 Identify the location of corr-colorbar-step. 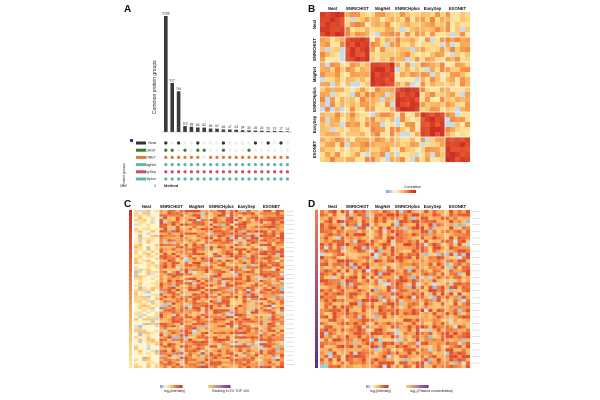
(393, 191).